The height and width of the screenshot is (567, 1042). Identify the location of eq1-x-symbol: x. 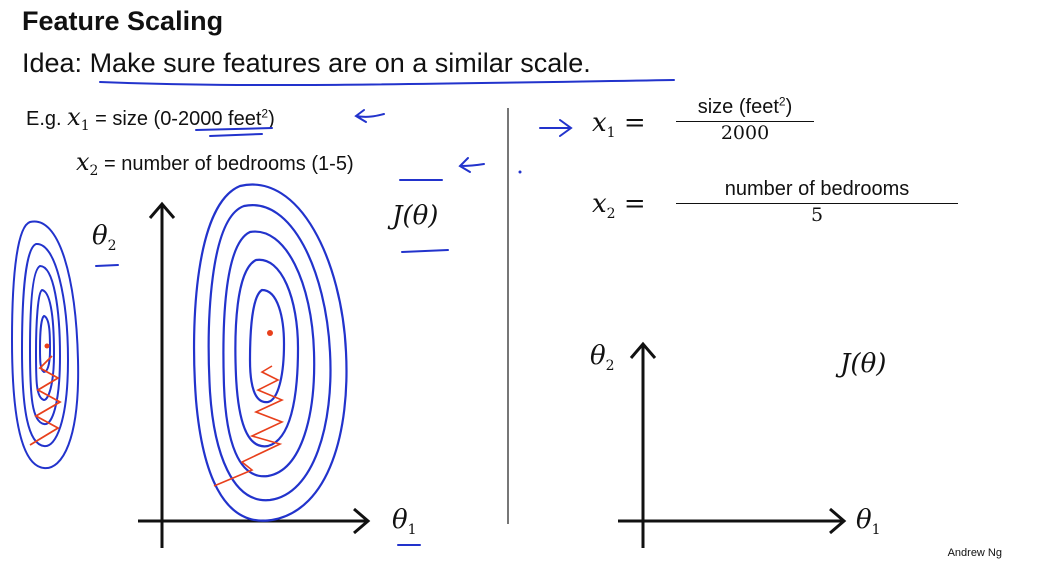
(599, 123).